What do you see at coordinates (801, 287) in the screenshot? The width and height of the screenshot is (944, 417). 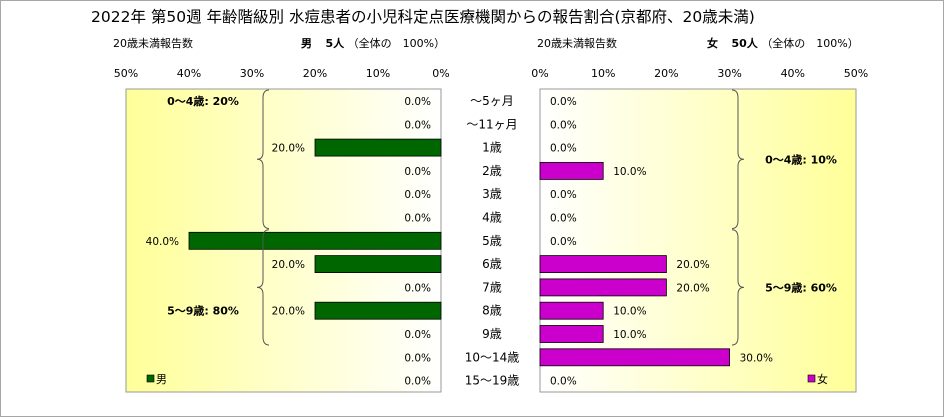 I see `female-age-group-label: 5～9歳: 60%` at bounding box center [801, 287].